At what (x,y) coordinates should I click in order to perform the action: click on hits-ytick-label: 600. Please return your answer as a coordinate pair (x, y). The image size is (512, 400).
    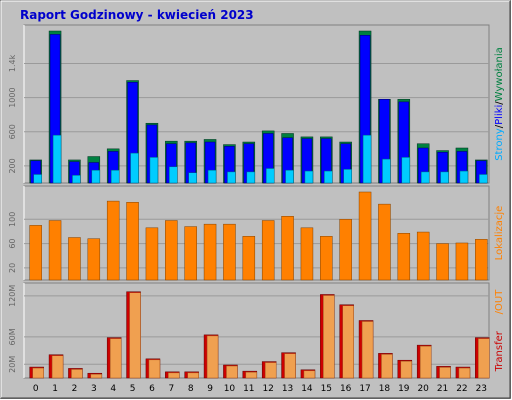
    Looking at the image, I should click on (12, 131).